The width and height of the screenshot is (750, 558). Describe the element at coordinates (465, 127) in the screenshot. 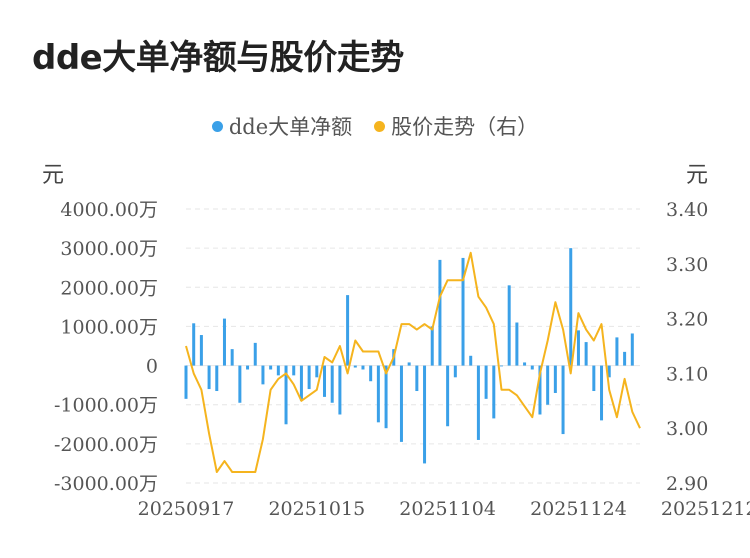

I see `legend-line-label: 股价走势（右）` at that location.